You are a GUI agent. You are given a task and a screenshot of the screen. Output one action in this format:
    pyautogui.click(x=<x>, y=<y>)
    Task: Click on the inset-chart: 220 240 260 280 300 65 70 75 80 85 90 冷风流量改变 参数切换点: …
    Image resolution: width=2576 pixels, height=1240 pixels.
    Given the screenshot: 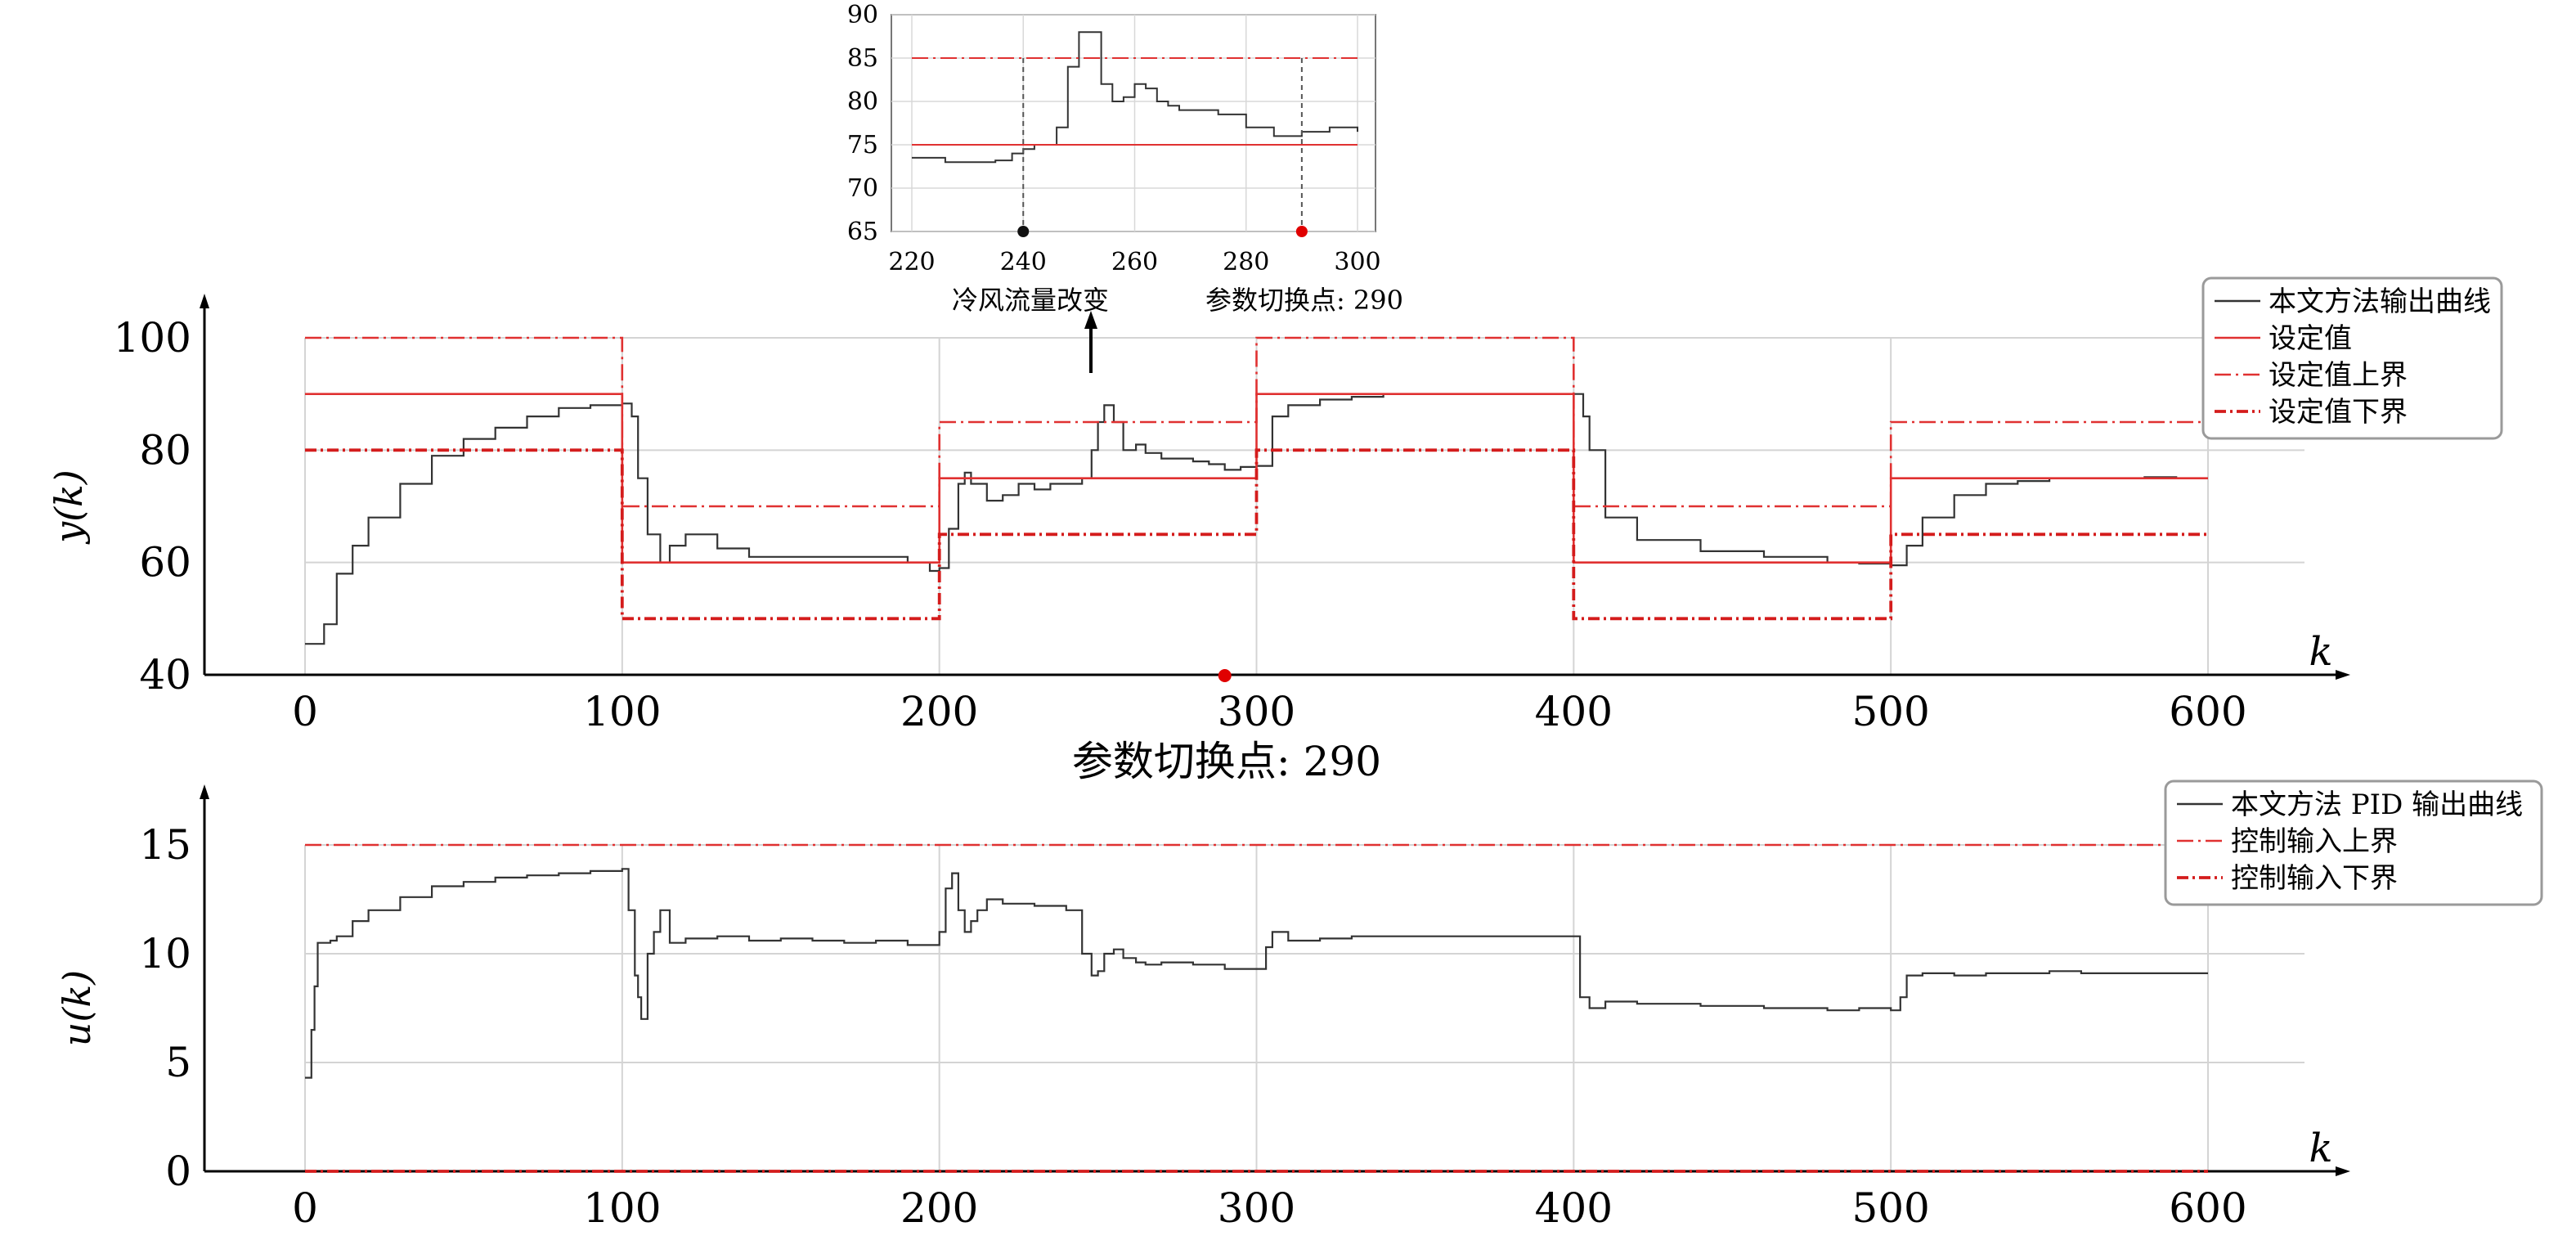 What is the action you would take?
    pyautogui.click(x=1125, y=158)
    